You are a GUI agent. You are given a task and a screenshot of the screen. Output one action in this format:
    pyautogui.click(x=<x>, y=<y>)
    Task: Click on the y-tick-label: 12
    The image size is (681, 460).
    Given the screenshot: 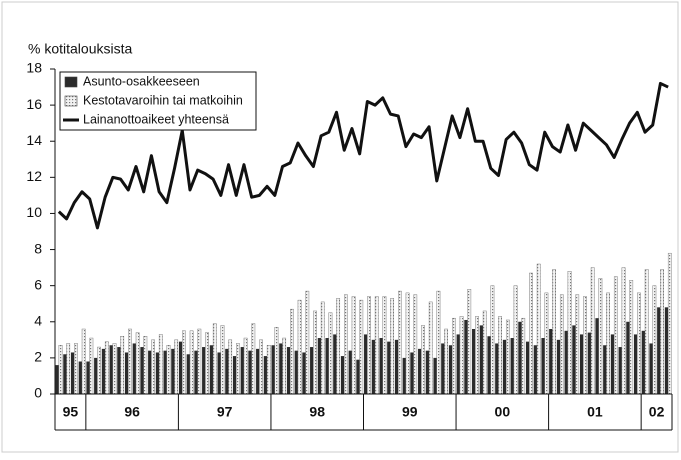 What is the action you would take?
    pyautogui.click(x=34, y=176)
    